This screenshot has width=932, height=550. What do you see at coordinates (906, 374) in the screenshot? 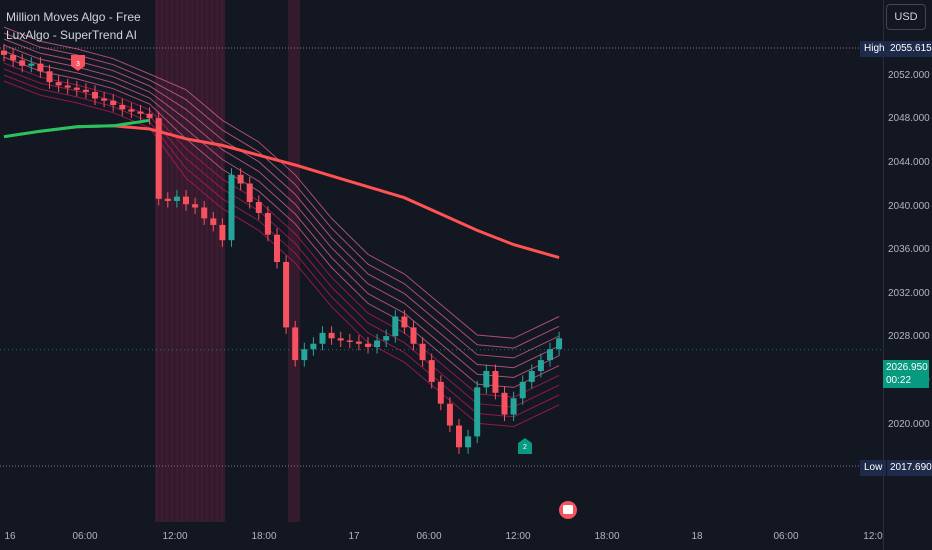
I see `current-price-label: 2026.950 00:22` at bounding box center [906, 374].